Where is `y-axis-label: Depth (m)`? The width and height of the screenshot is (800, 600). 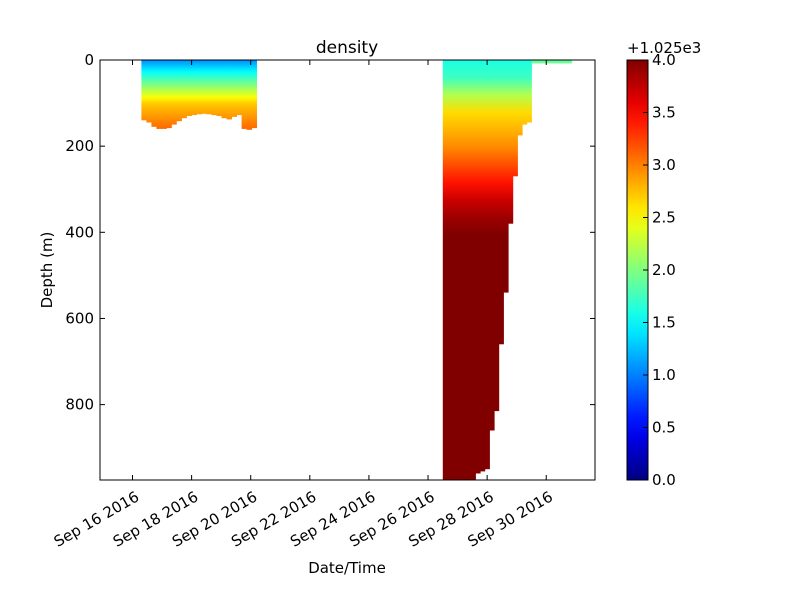 y-axis-label: Depth (m) is located at coordinates (47, 270).